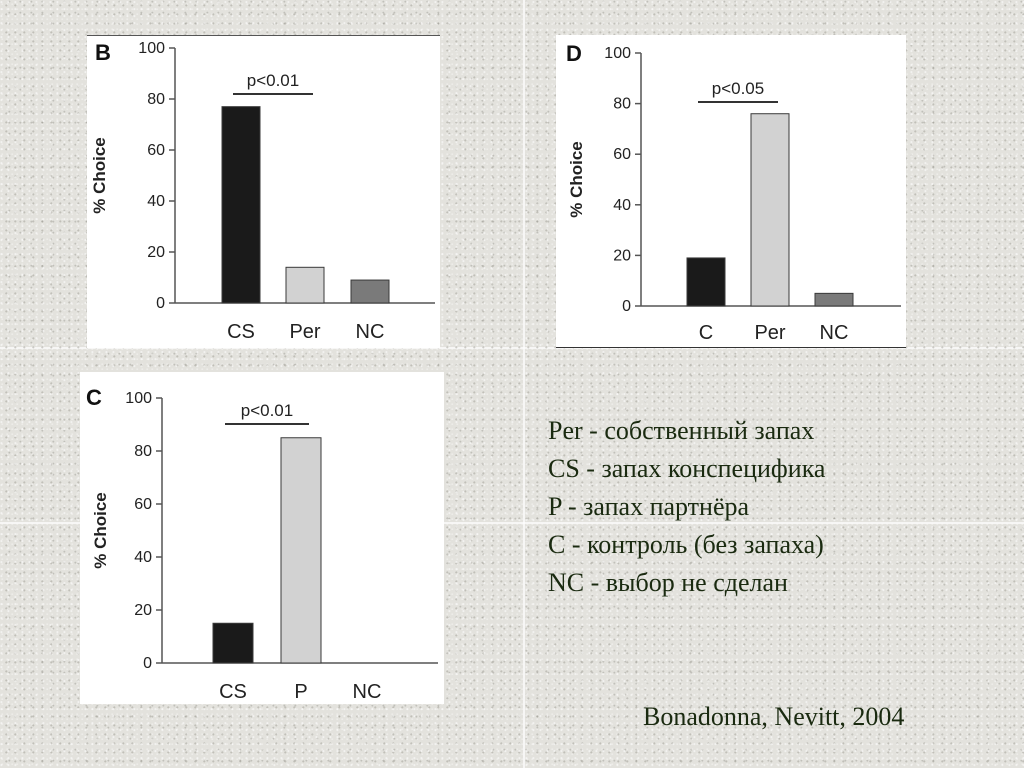 This screenshot has height=768, width=1024. I want to click on legend-item-nc: NC - выбор не сделан, so click(668, 582).